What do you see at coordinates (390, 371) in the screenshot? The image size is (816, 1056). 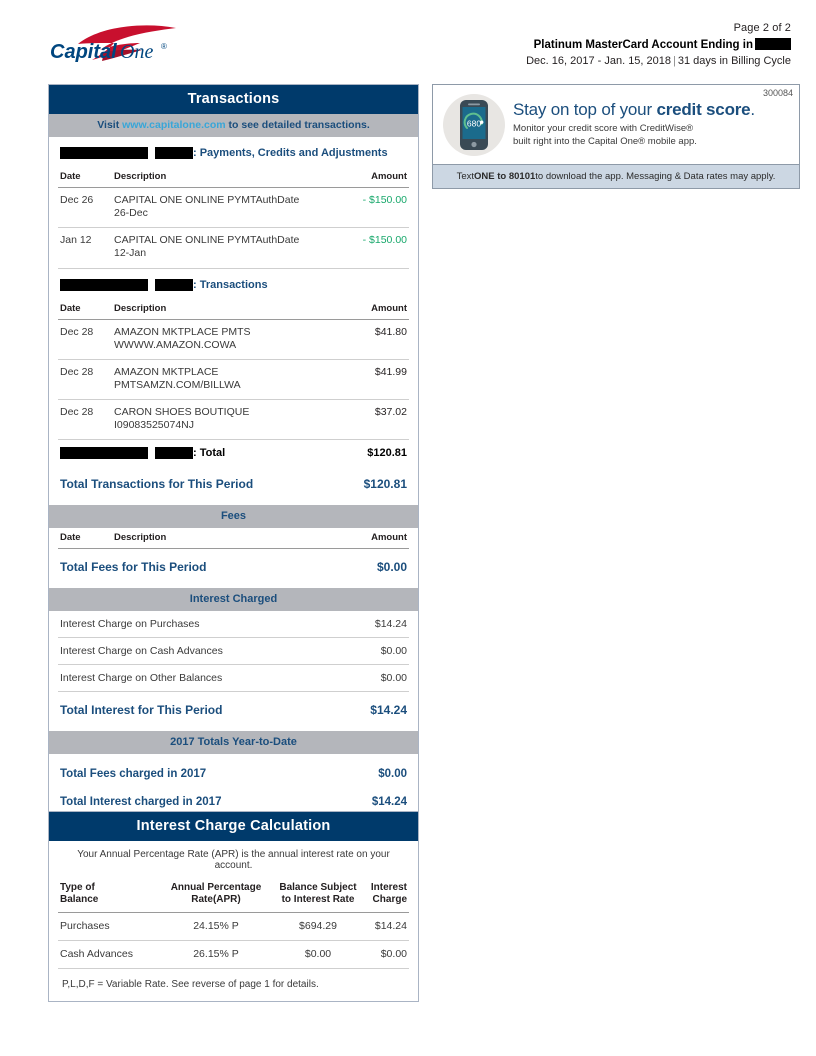 I see `row-amount: $41.99` at bounding box center [390, 371].